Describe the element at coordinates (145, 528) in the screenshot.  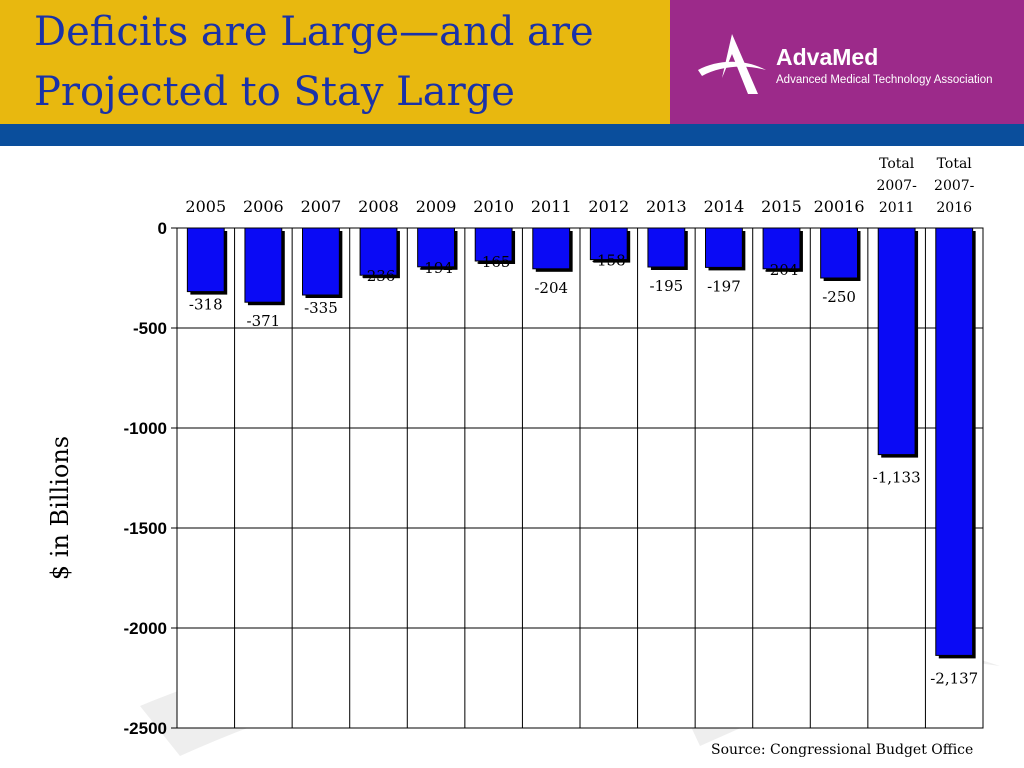
I see `y-tick-label: -1500` at that location.